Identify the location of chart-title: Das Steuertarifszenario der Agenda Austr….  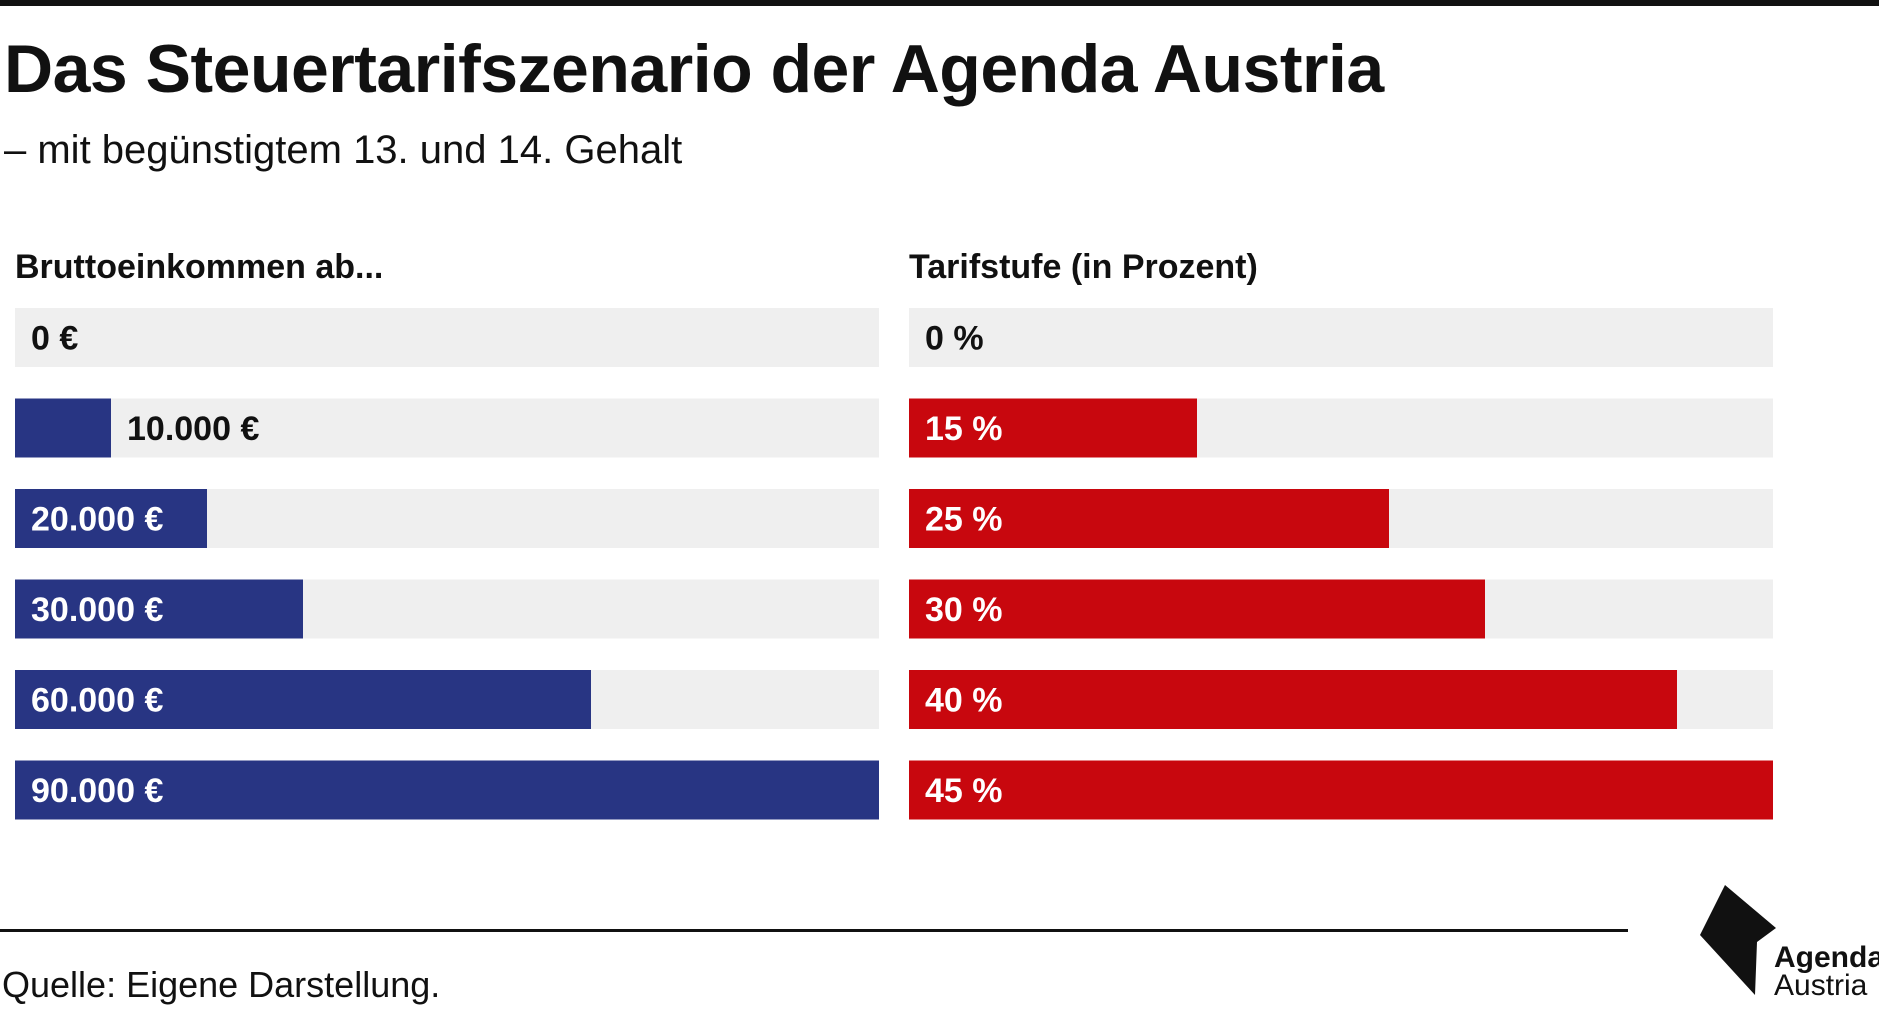
(694, 69).